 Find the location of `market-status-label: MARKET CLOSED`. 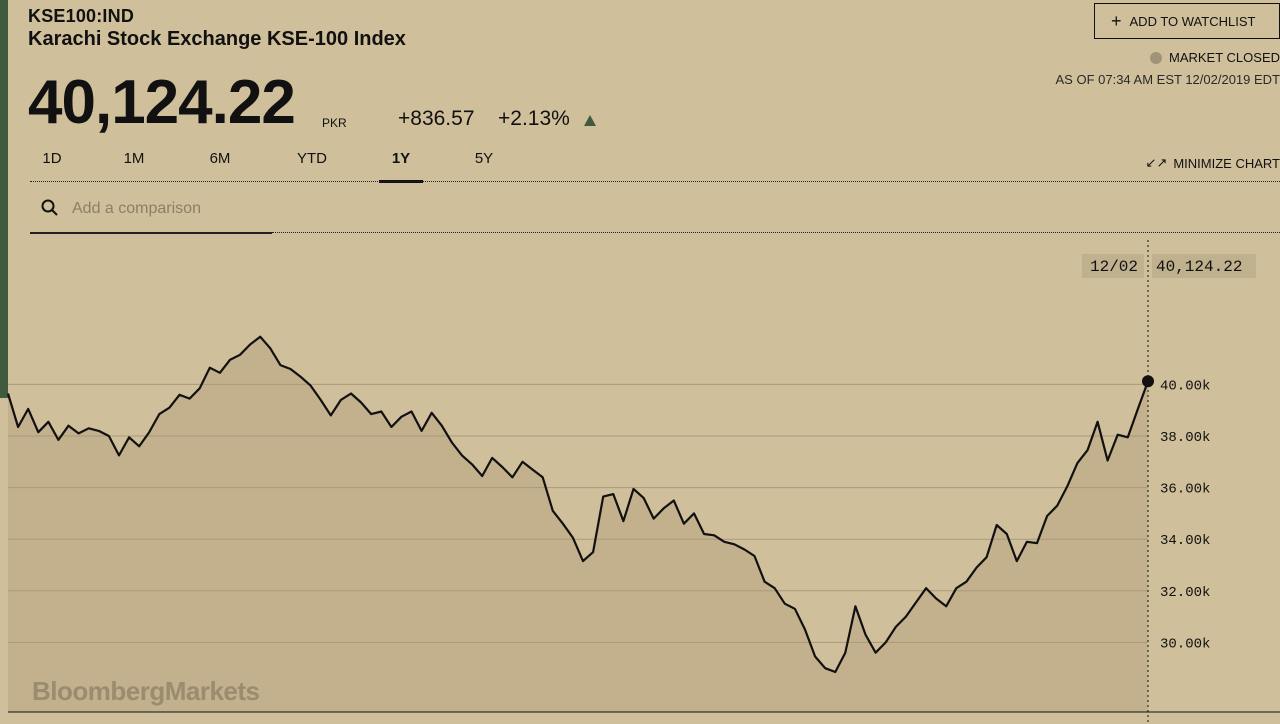

market-status-label: MARKET CLOSED is located at coordinates (1224, 57).